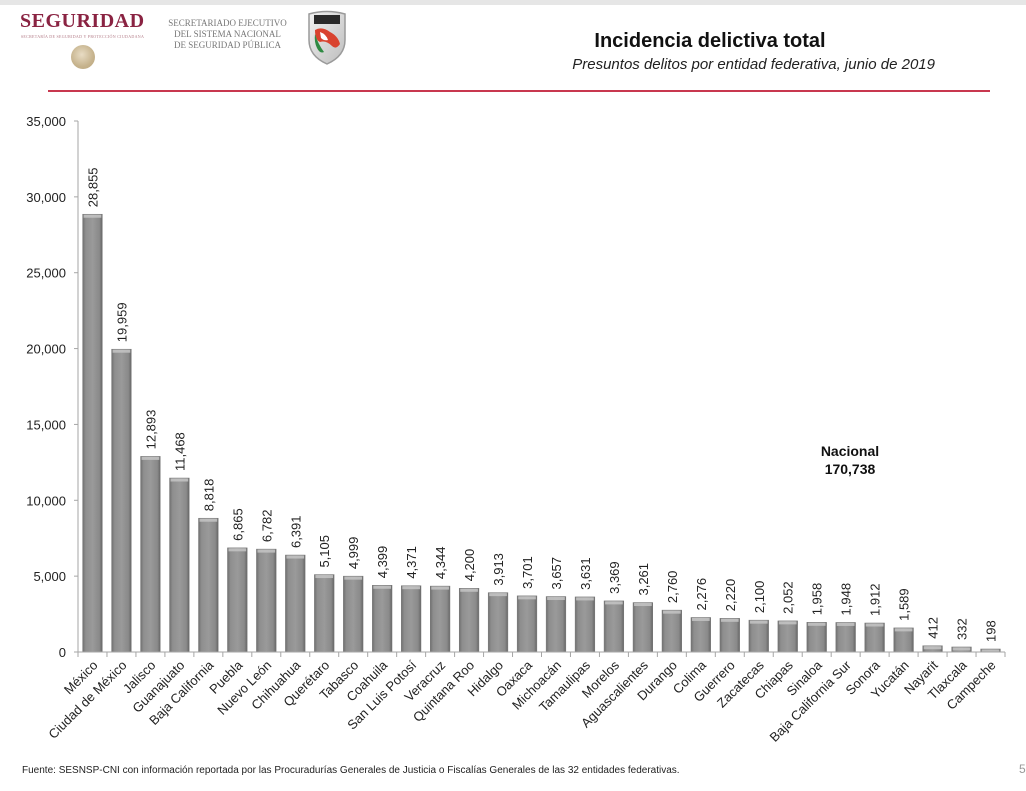 Image resolution: width=1026 pixels, height=791 pixels. What do you see at coordinates (353, 553) in the screenshot?
I see `bar-value-label: 4,999` at bounding box center [353, 553].